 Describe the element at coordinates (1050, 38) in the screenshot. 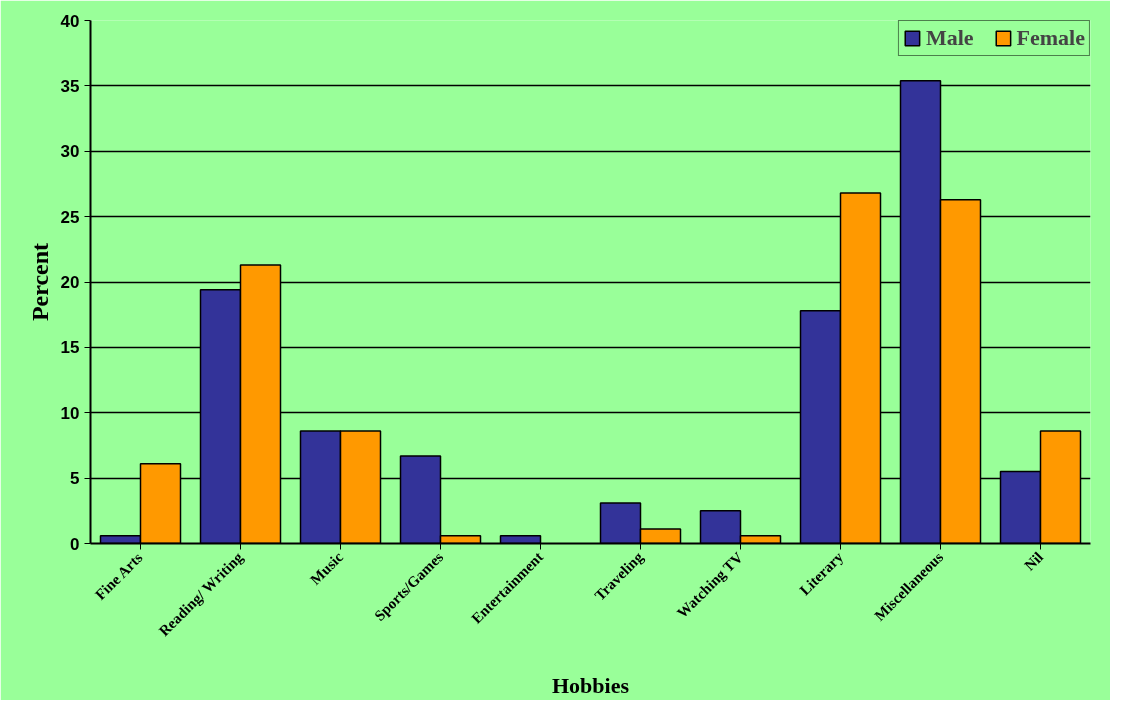

I see `legend-label: Female` at that location.